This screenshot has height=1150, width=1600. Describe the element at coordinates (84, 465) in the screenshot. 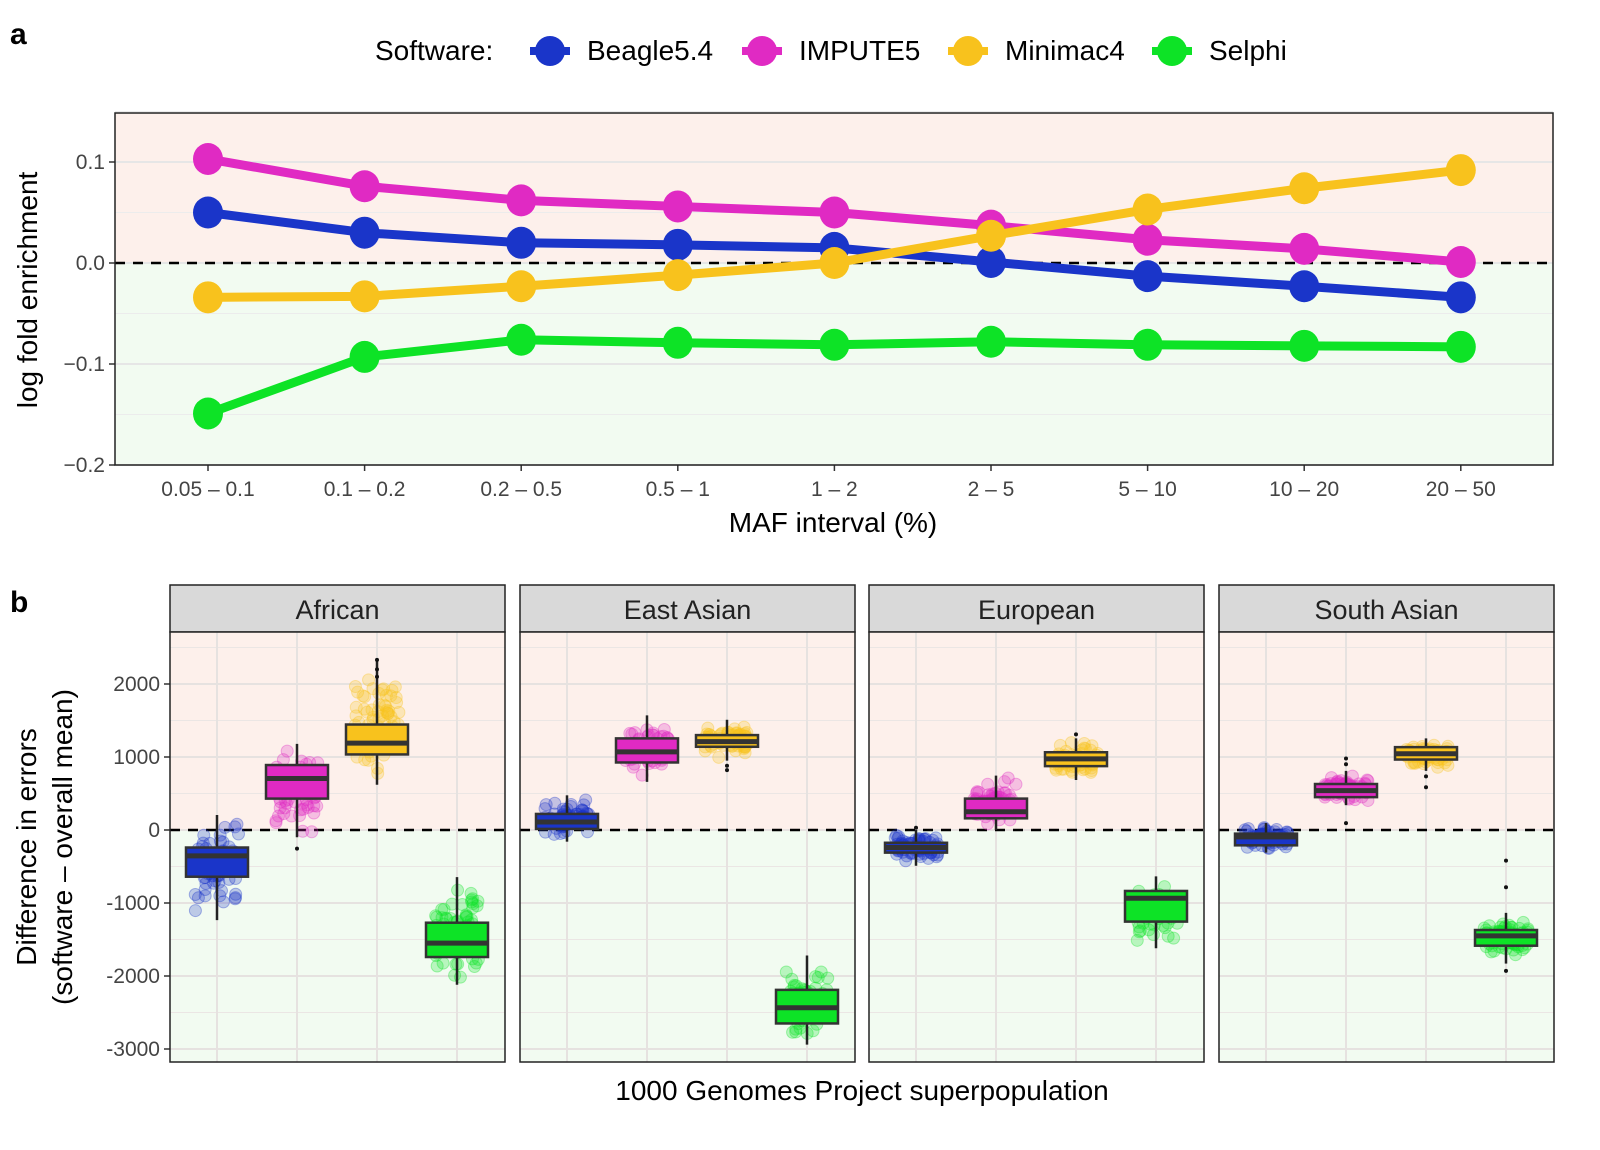

I see `y-tick-label-3: −0.2` at that location.